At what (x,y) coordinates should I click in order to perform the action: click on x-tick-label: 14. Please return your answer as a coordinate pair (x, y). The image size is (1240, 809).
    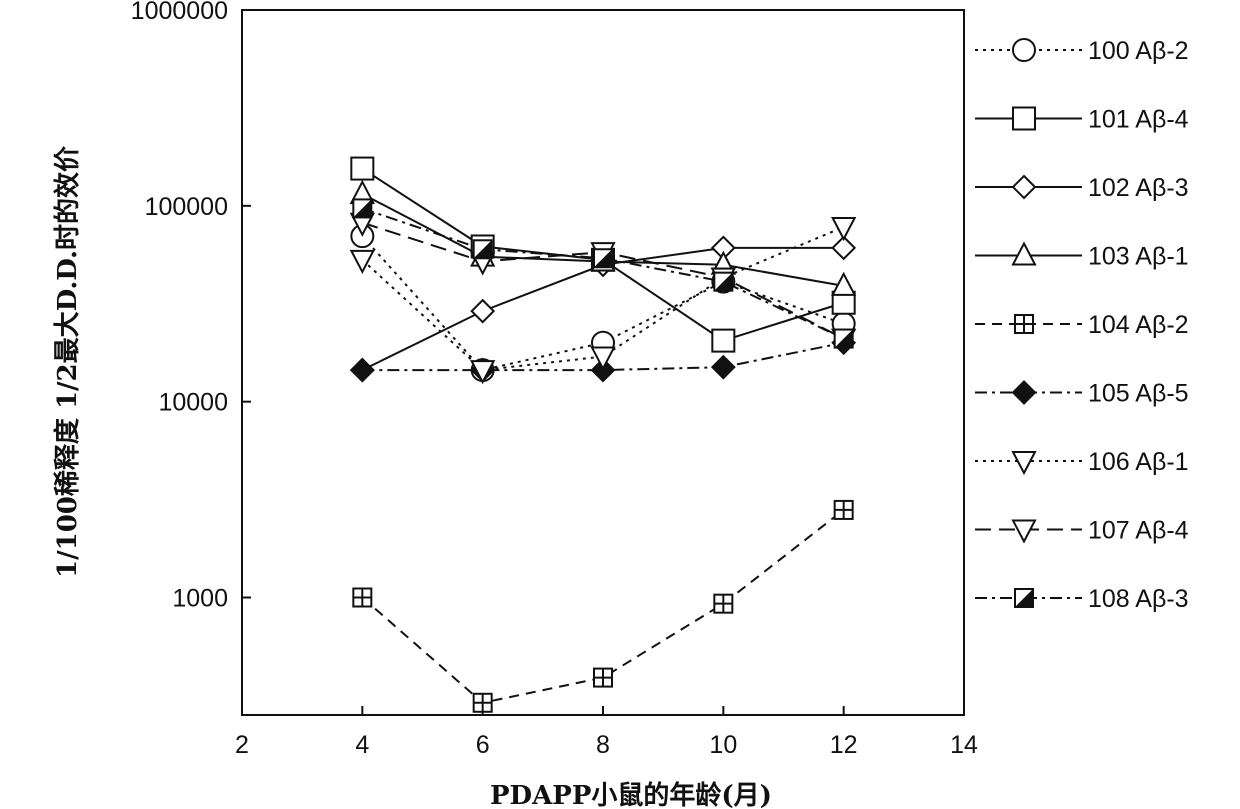
    Looking at the image, I should click on (964, 745).